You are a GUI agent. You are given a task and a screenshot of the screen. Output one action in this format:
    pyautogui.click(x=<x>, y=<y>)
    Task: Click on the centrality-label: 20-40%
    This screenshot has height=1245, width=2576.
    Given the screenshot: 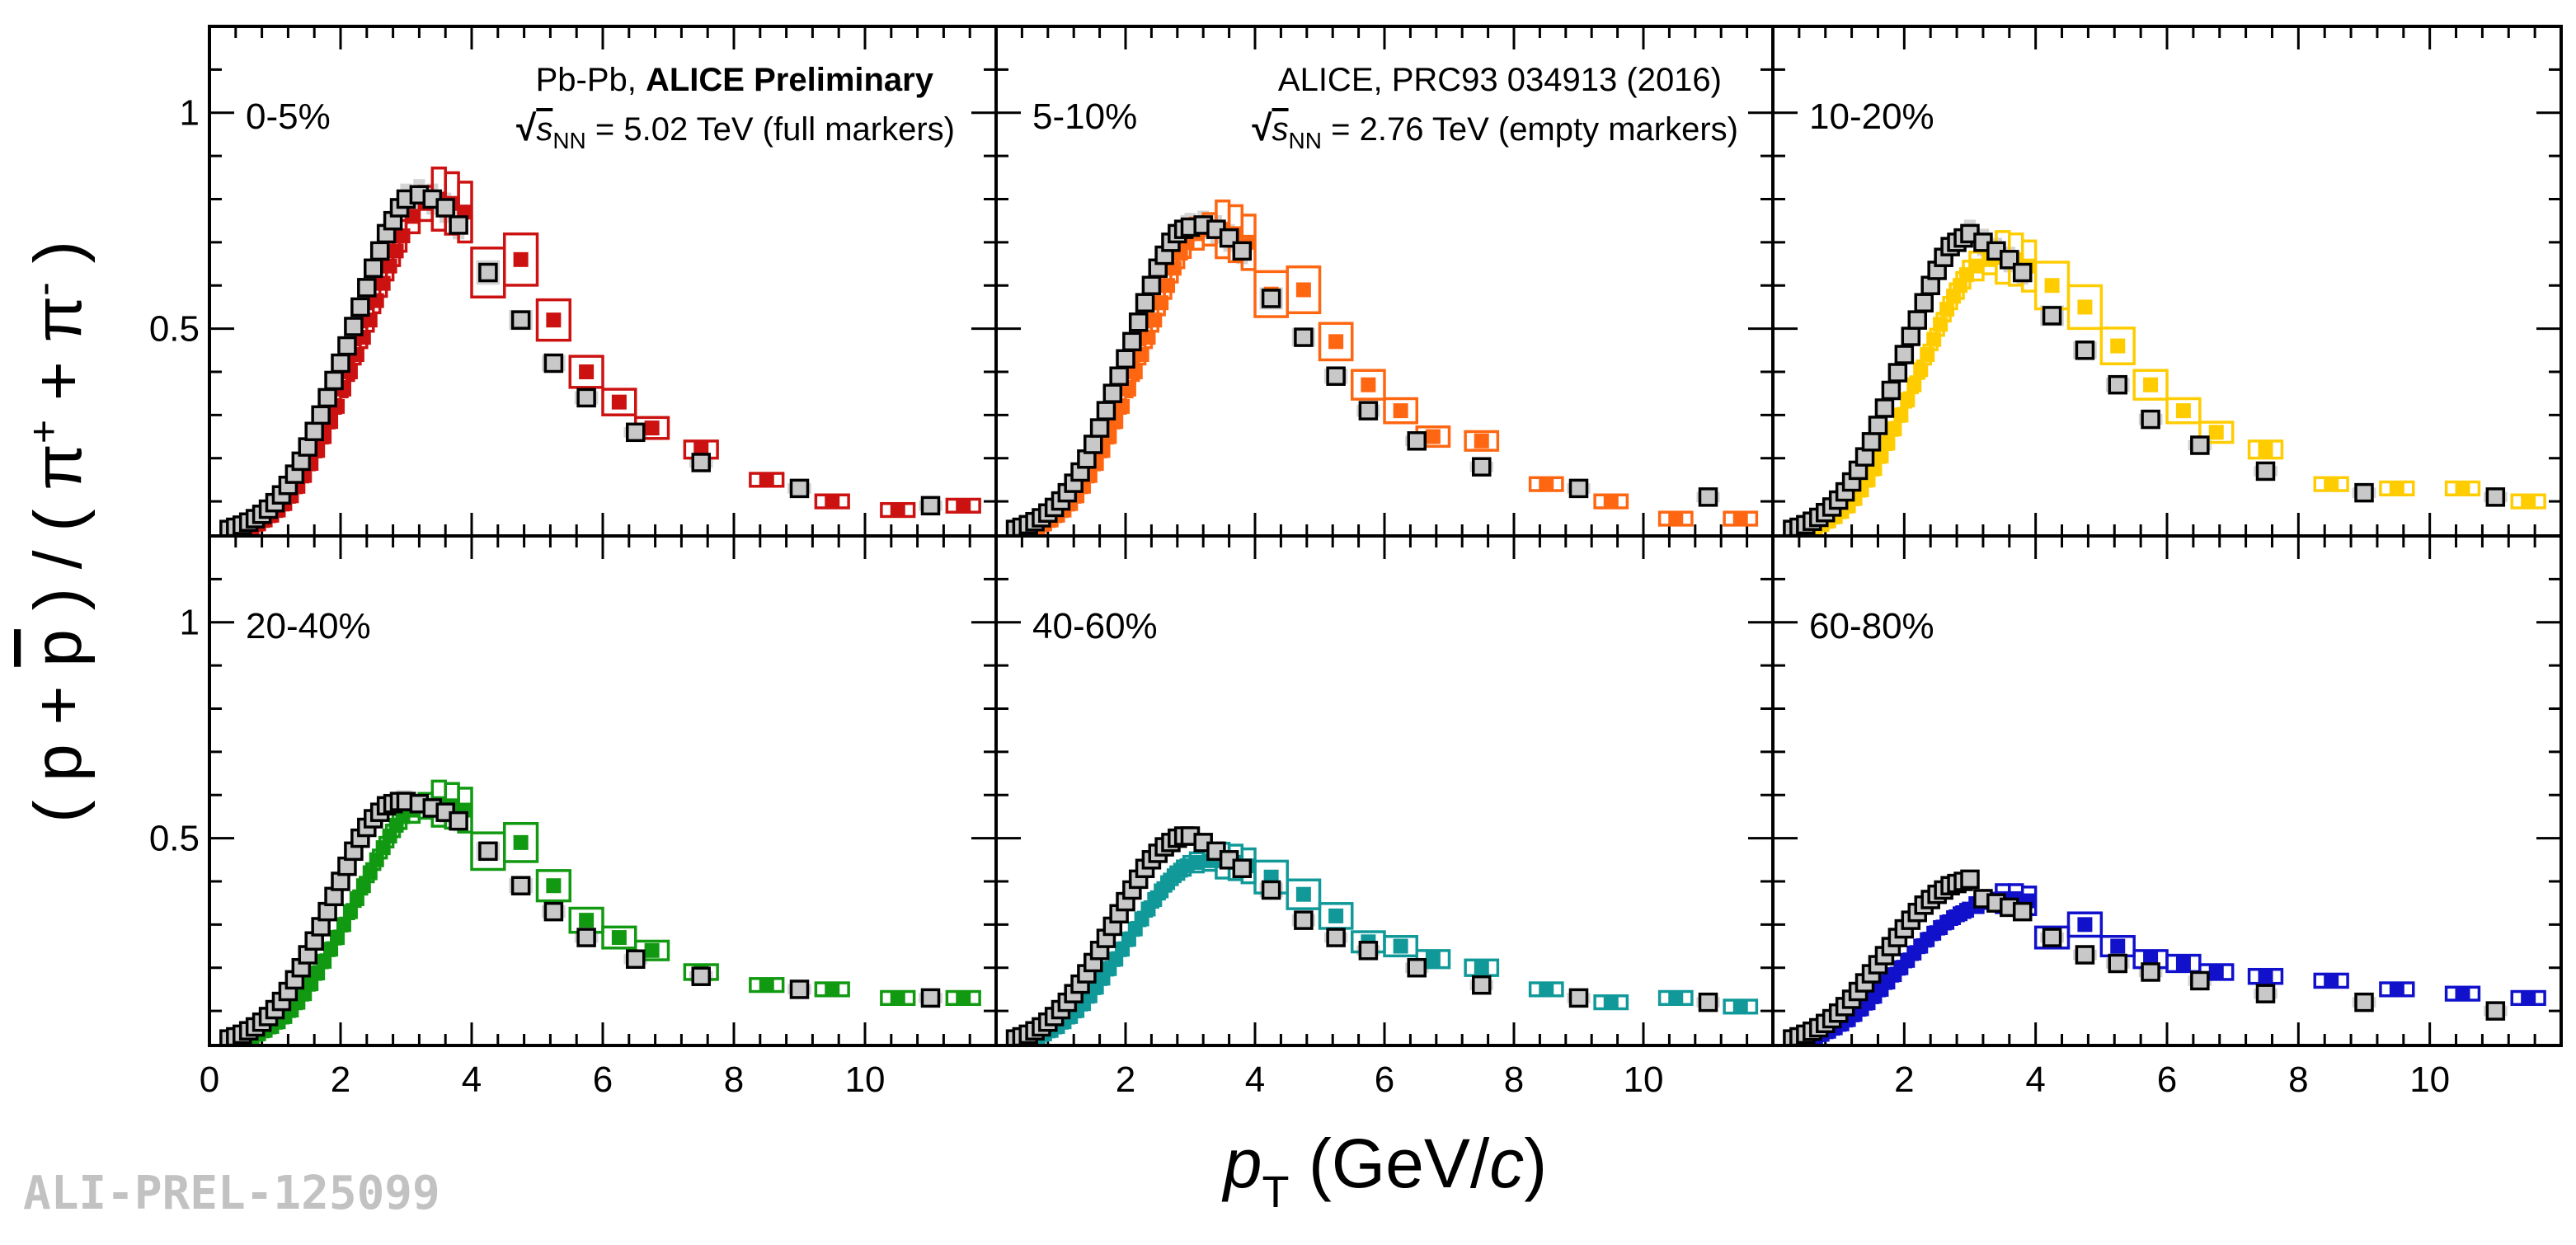 What is the action you would take?
    pyautogui.click(x=308, y=626)
    